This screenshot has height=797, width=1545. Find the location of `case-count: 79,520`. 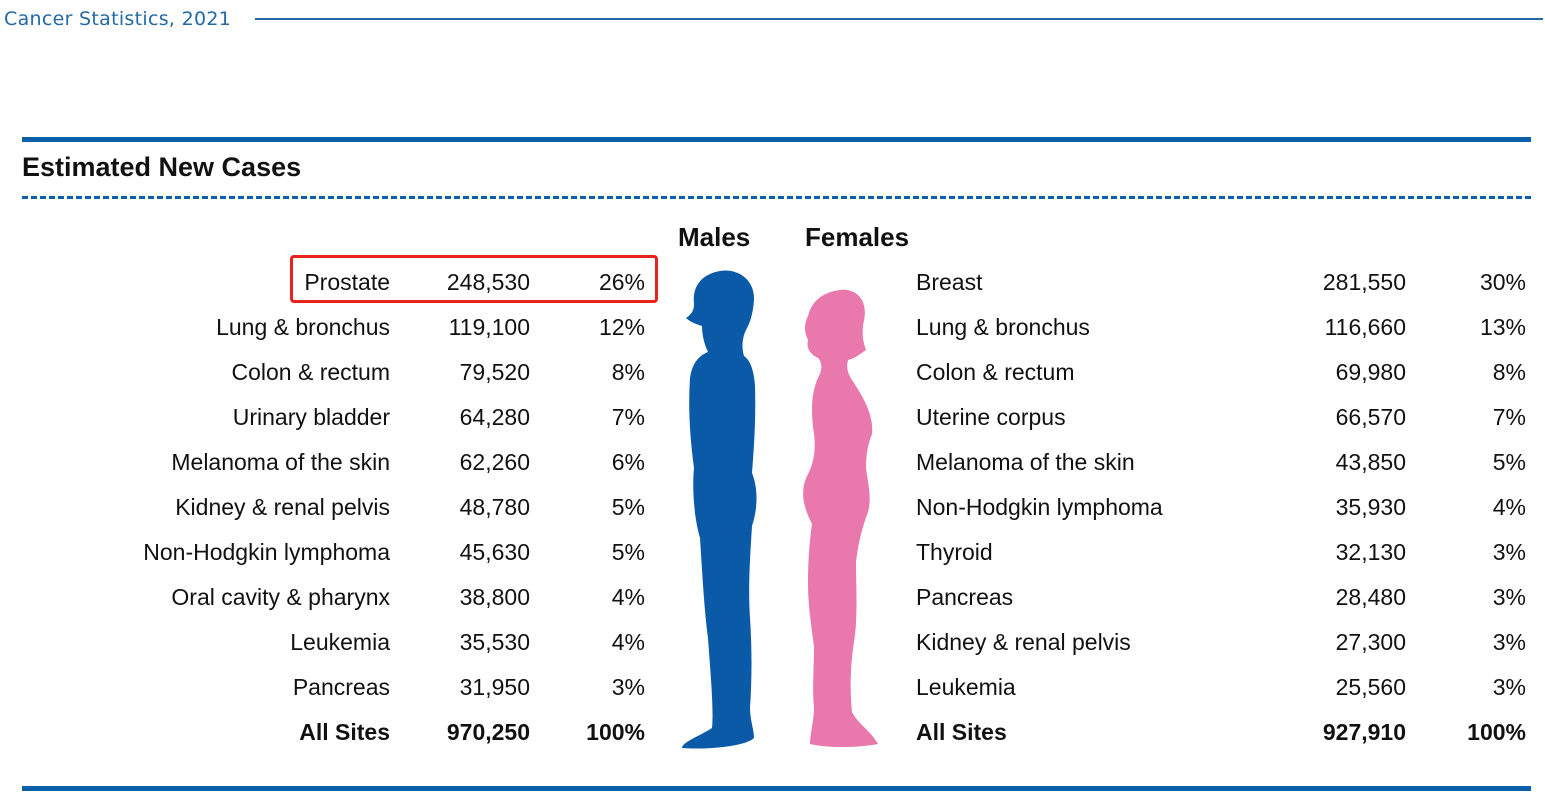

case-count: 79,520 is located at coordinates (494, 372).